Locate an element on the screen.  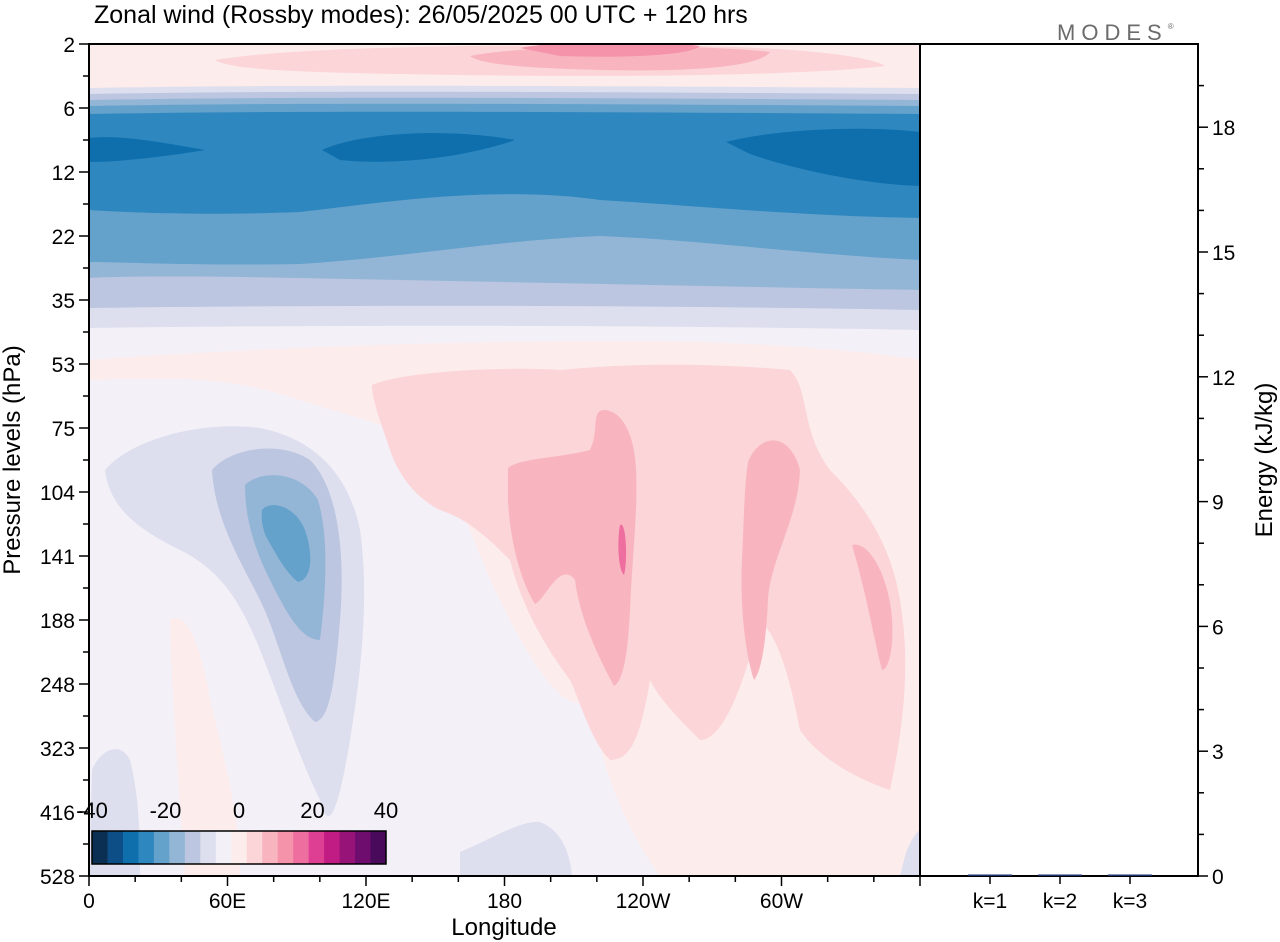
energy-bar-labels: k=1 k=2 k=3 is located at coordinates (1060, 901).